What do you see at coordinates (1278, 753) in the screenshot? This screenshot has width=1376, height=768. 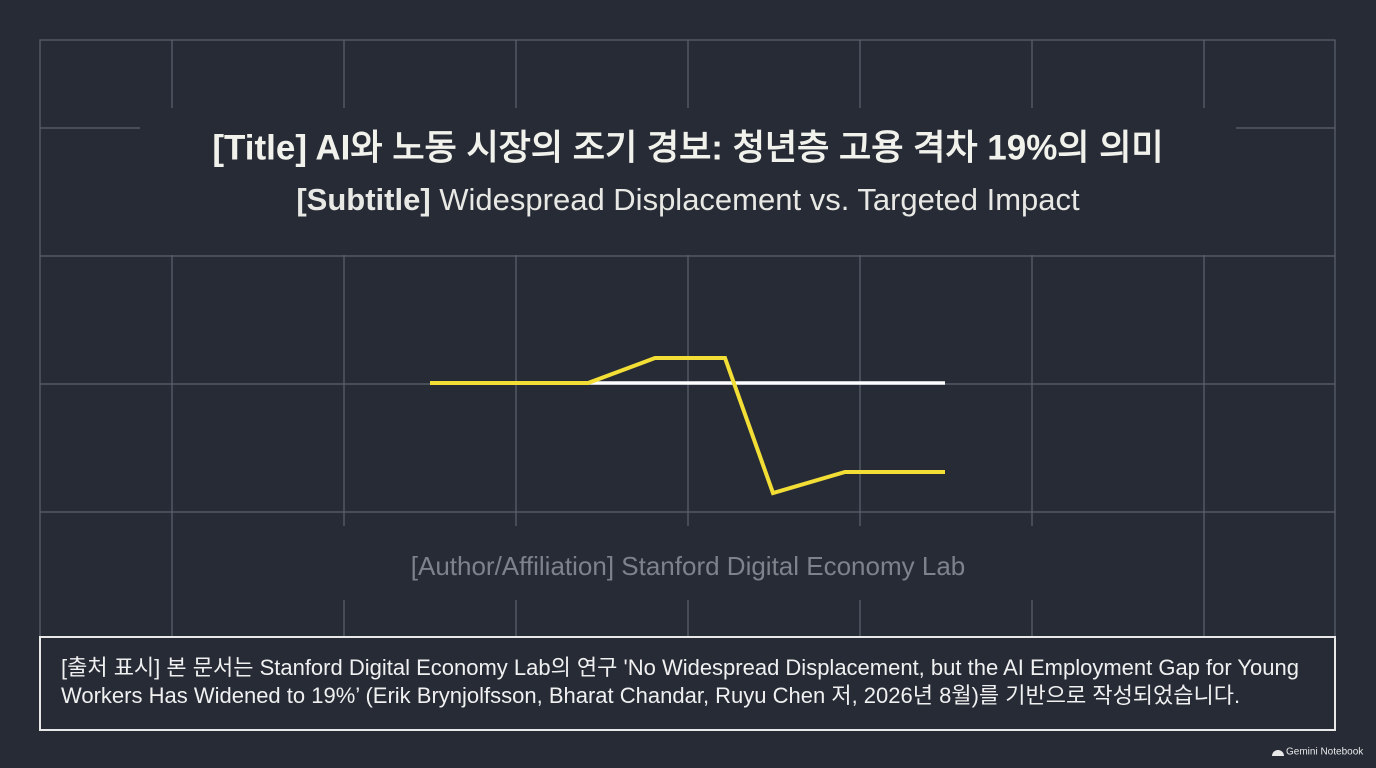 I see `watermark-icon` at bounding box center [1278, 753].